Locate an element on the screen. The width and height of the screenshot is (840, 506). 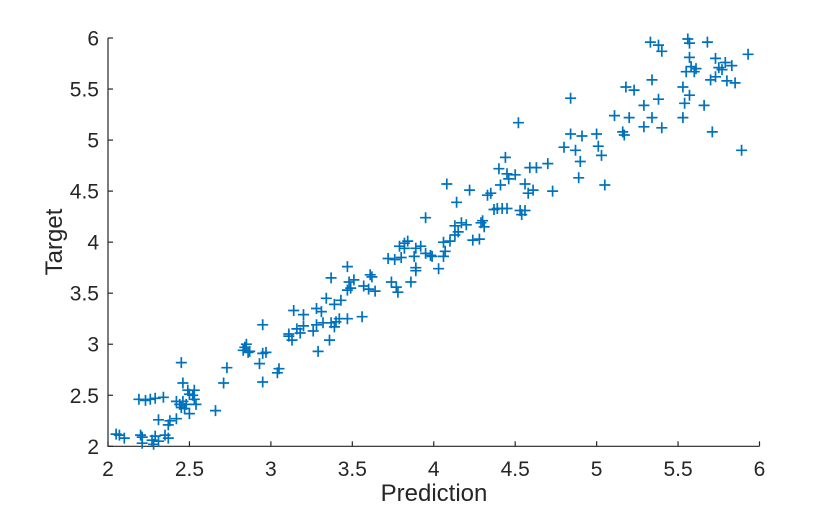
y-axis-tick-label: 6 is located at coordinates (93, 39).